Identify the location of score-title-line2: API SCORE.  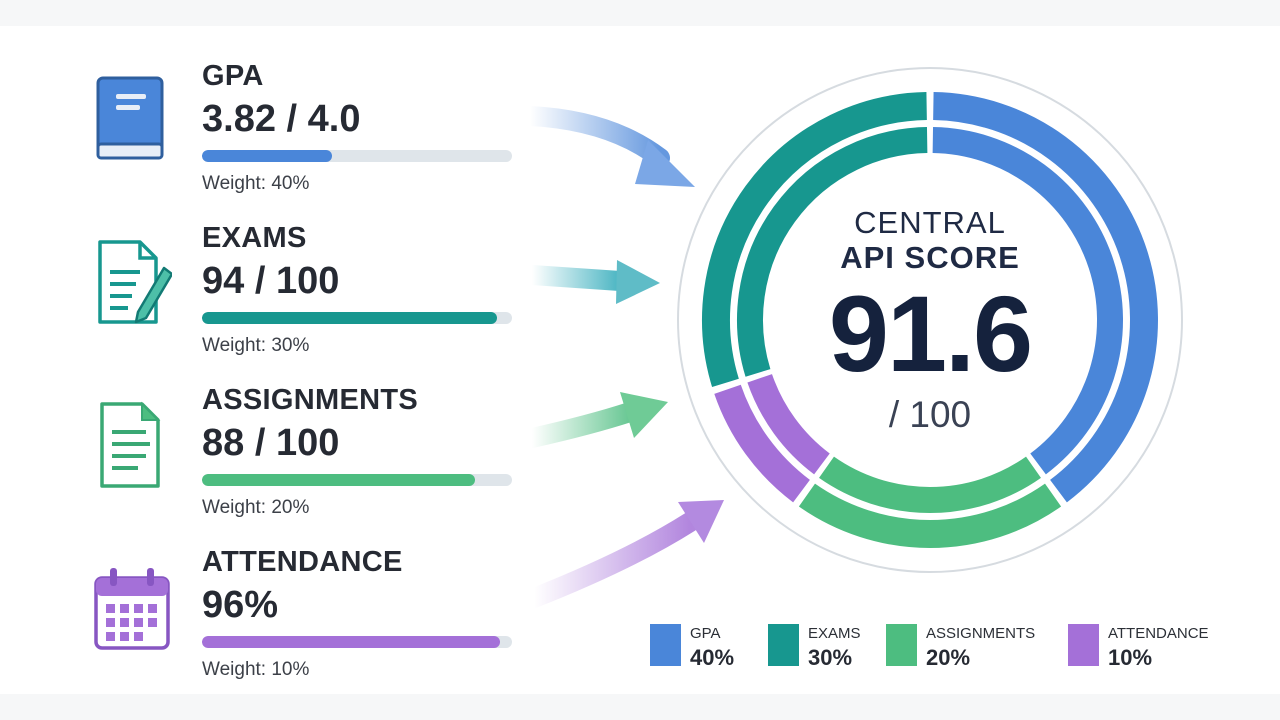
(930, 257).